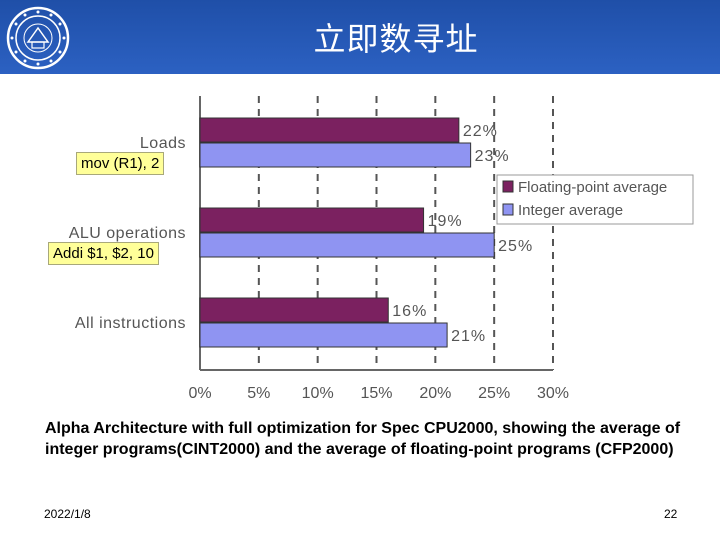 This screenshot has width=720, height=540. Describe the element at coordinates (127, 233) in the screenshot. I see `category-label: ALU operations` at that location.